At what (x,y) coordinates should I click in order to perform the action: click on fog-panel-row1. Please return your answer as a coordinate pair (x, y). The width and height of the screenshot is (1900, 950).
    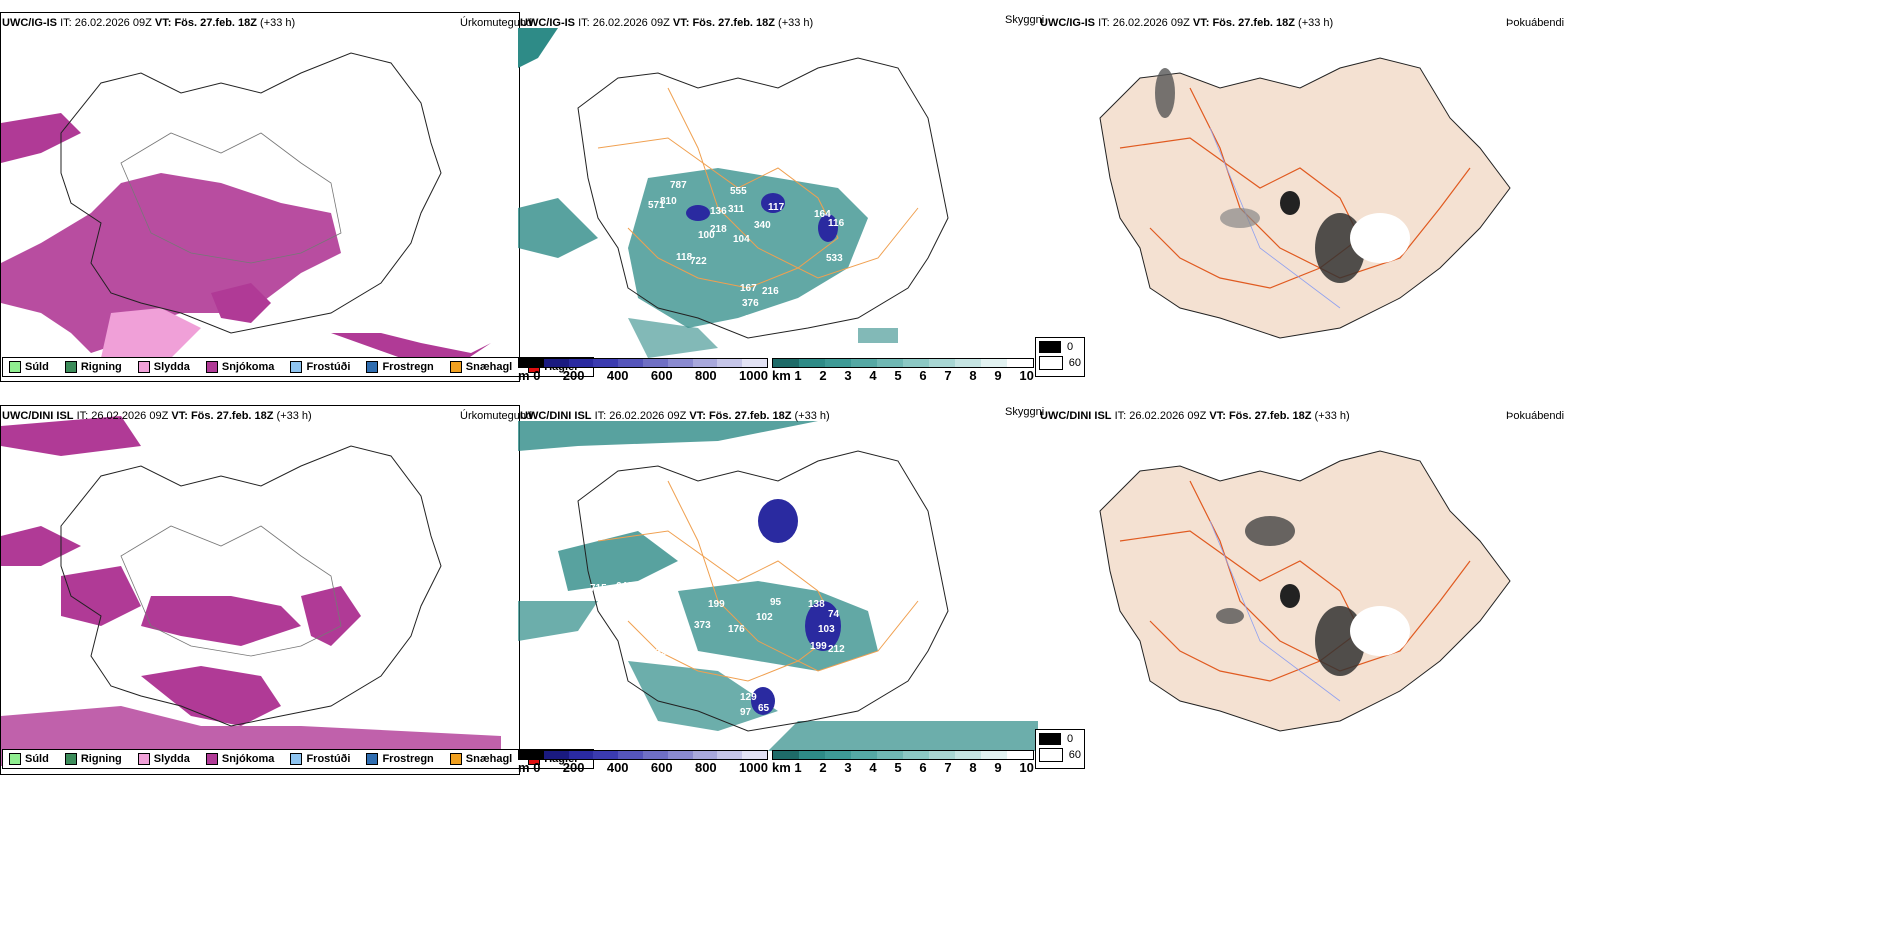
    Looking at the image, I should click on (1300, 193).